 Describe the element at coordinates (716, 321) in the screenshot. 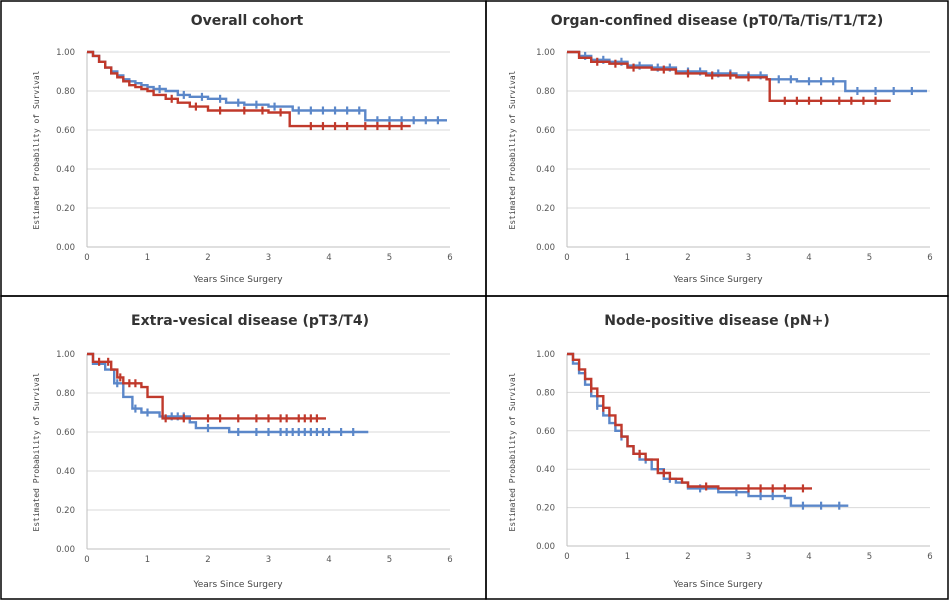

I see `panel-title: Node-positive disease (pN+)` at that location.